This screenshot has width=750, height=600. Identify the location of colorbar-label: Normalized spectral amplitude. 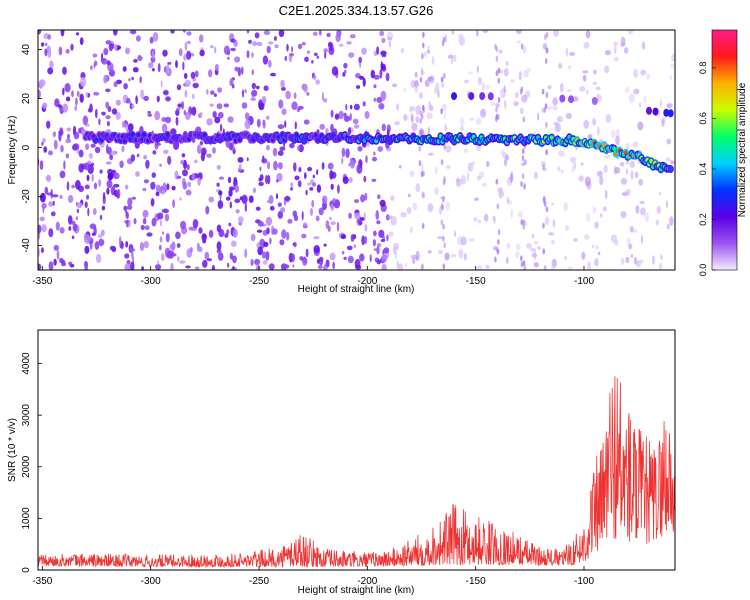
(742, 149).